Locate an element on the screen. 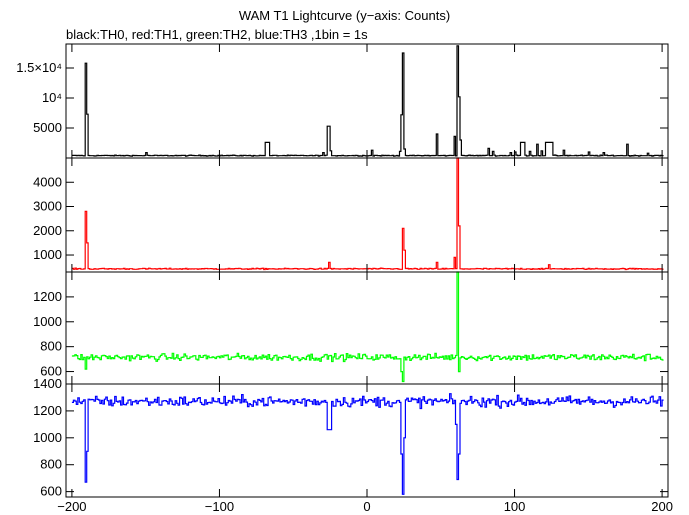 The width and height of the screenshot is (689, 515). y-tick-label: 1400 is located at coordinates (47, 383).